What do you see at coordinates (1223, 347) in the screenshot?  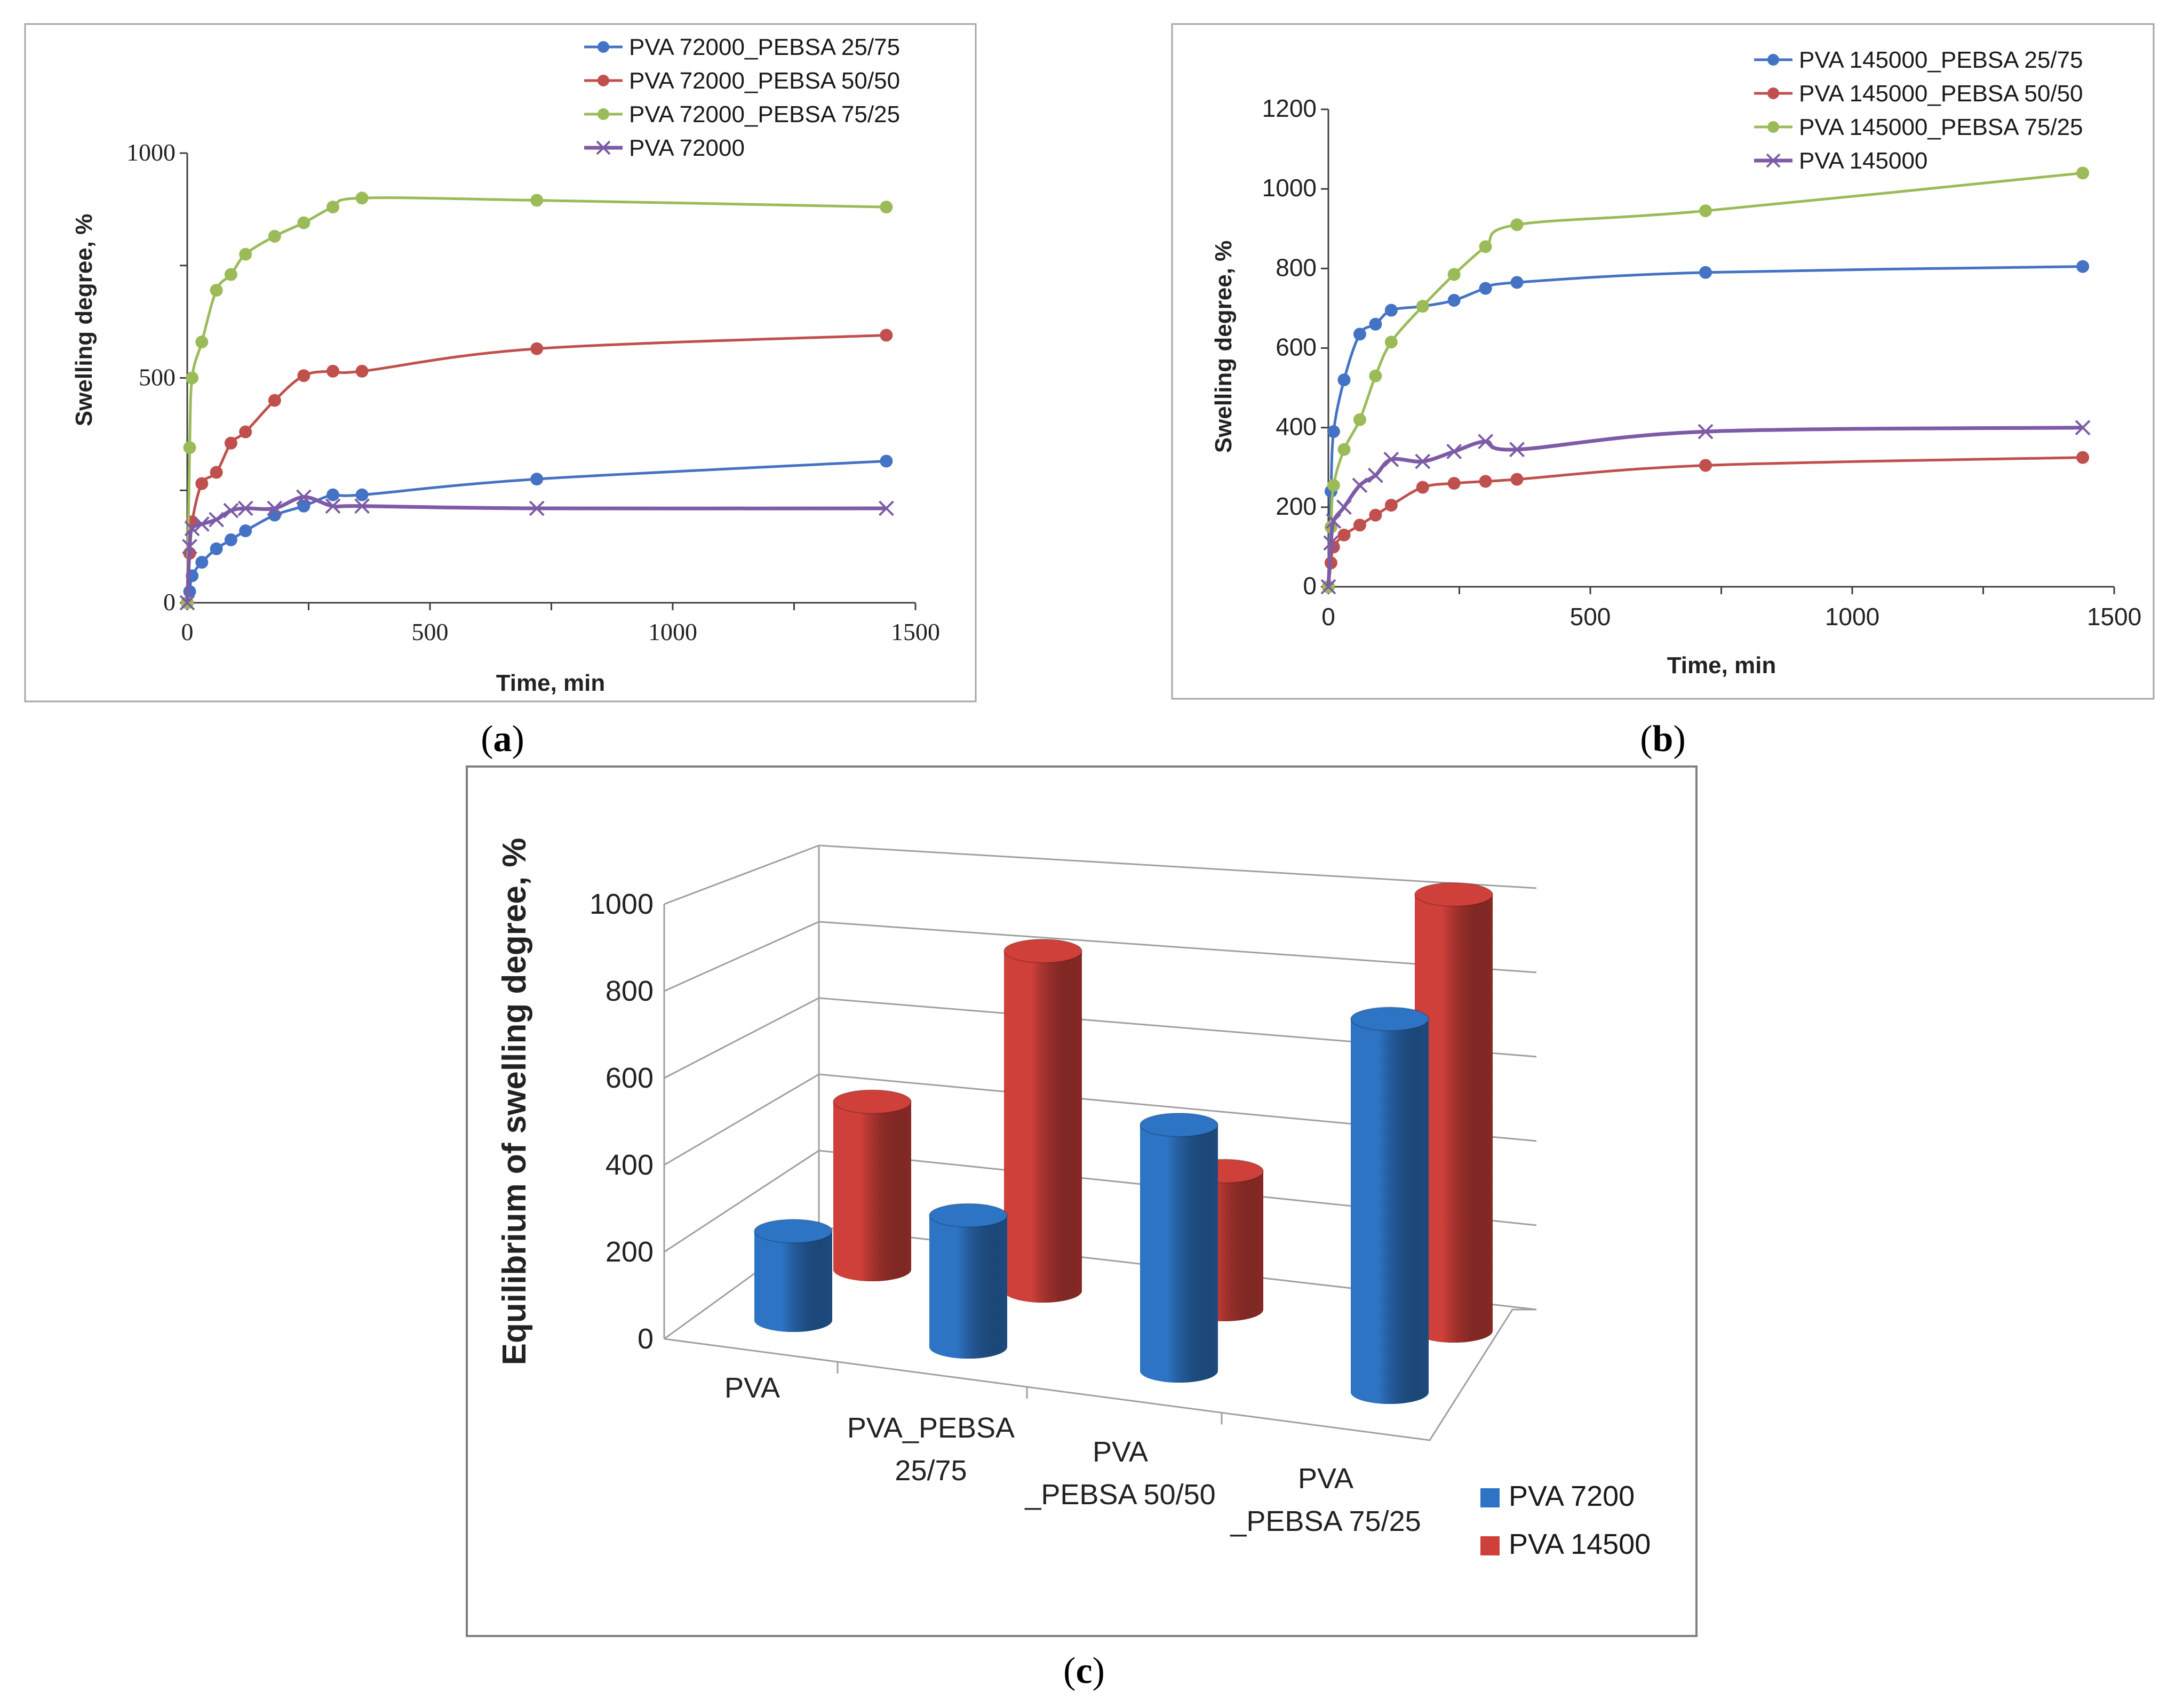 I see `panel-b-ylabel: Swelling degree, %` at bounding box center [1223, 347].